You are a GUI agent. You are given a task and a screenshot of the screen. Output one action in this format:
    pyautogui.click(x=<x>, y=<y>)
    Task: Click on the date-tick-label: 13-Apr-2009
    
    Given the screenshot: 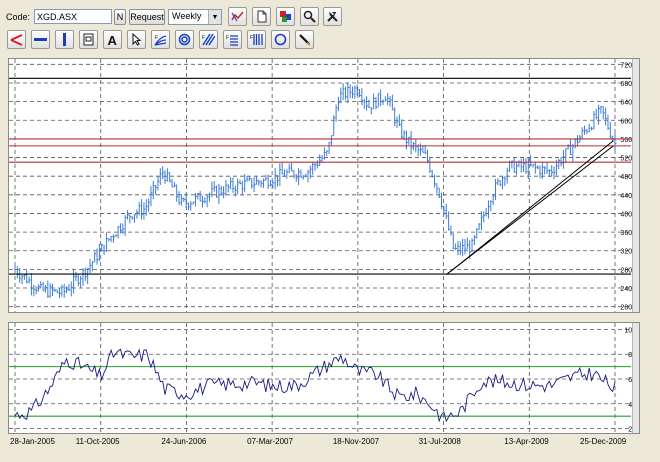 What is the action you would take?
    pyautogui.click(x=526, y=441)
    